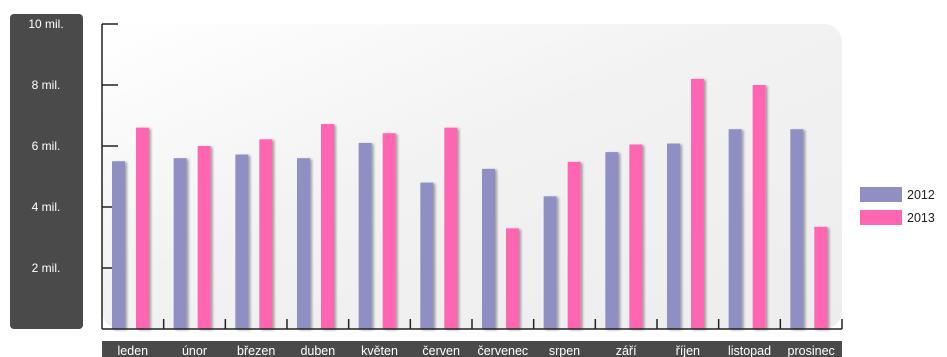 The height and width of the screenshot is (357, 947). What do you see at coordinates (612, 240) in the screenshot?
I see `bar-2012-září` at bounding box center [612, 240].